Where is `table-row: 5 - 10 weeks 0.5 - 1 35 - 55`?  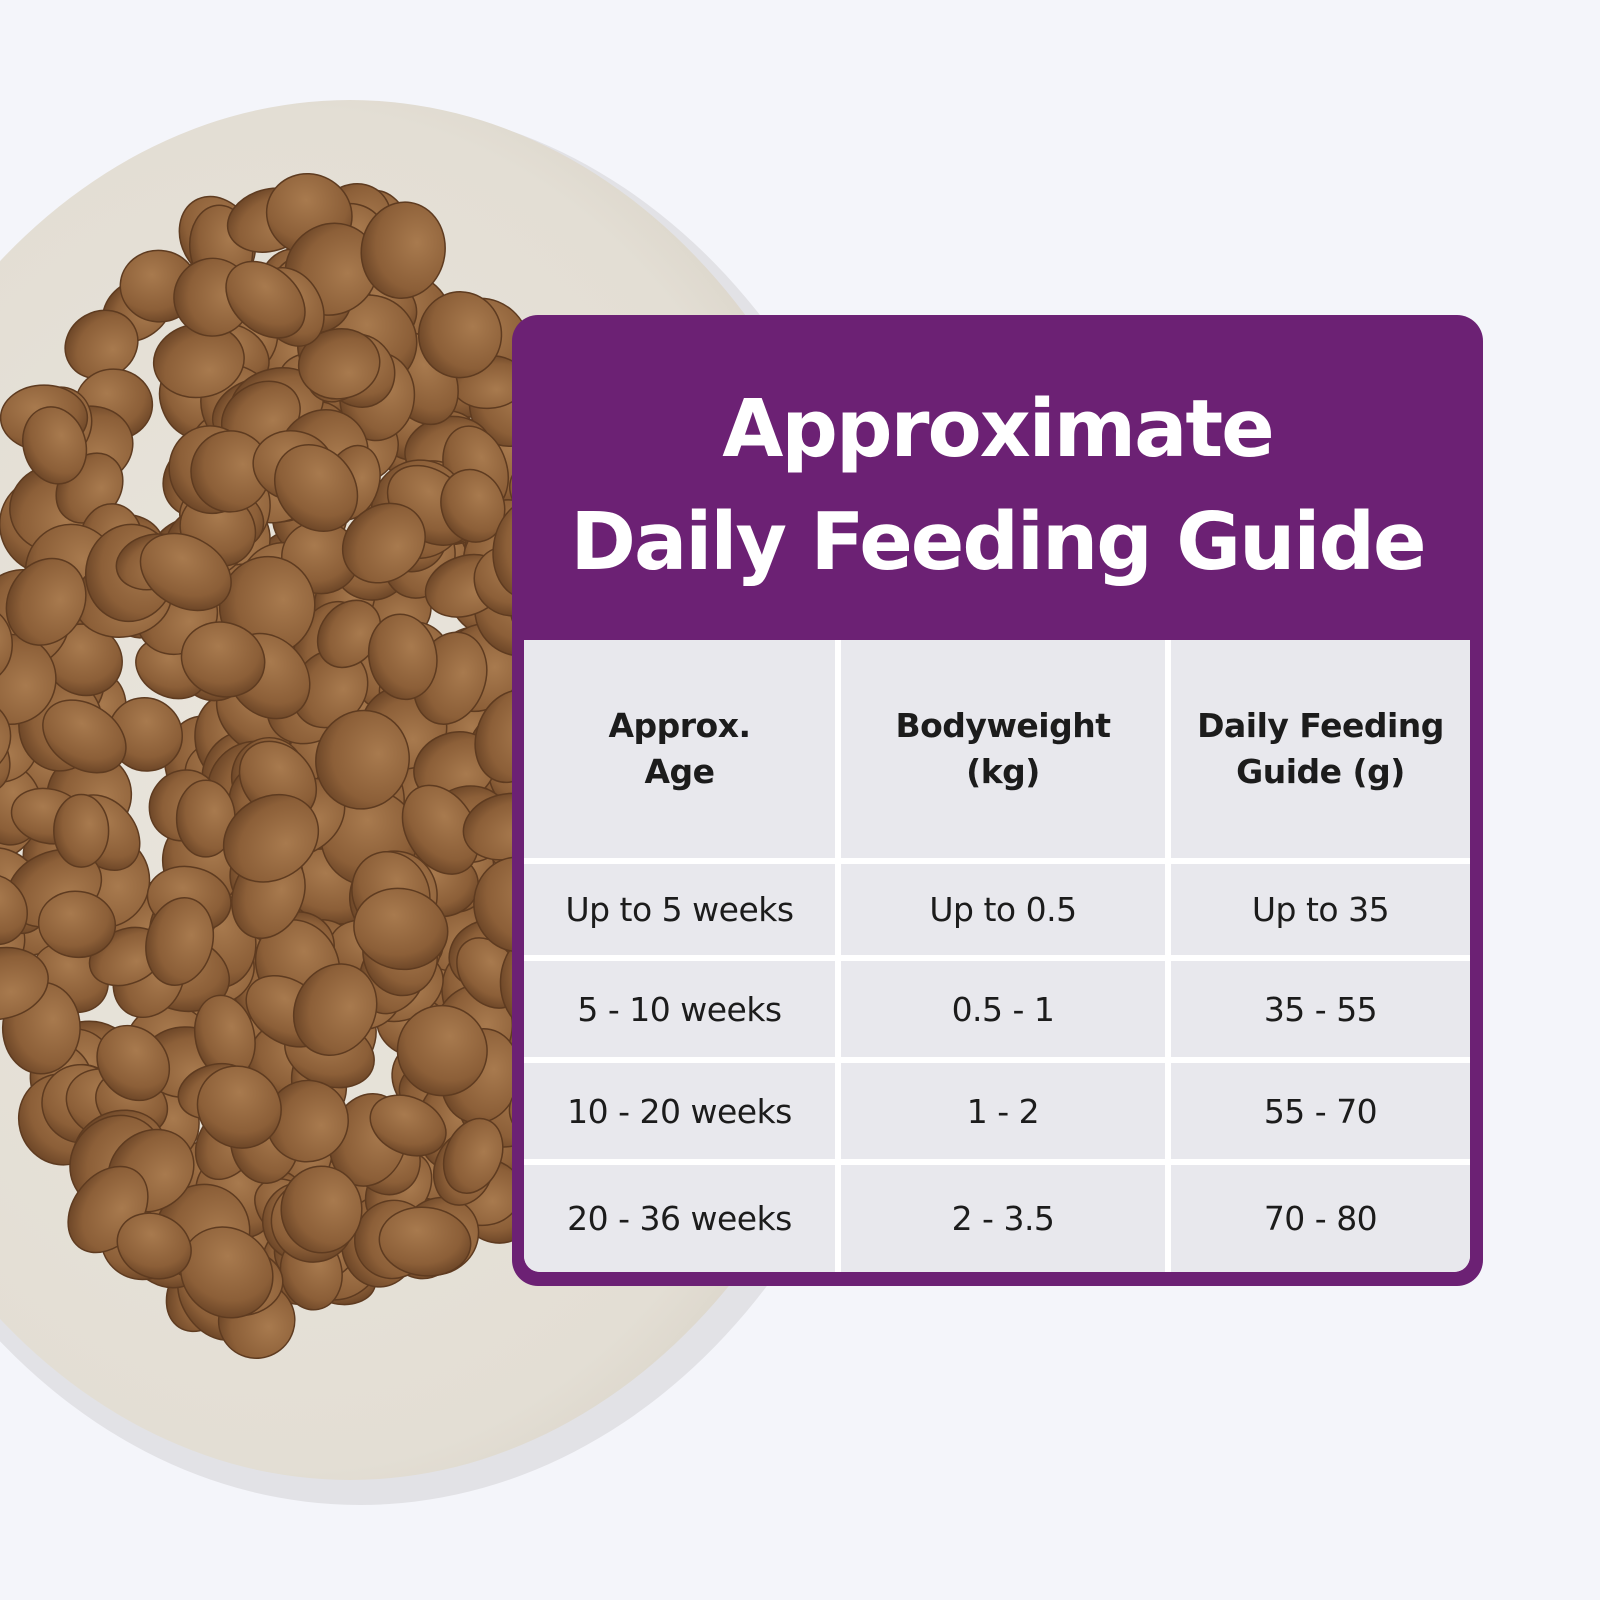 table-row: 5 - 10 weeks 0.5 - 1 35 - 55 is located at coordinates (997, 1012).